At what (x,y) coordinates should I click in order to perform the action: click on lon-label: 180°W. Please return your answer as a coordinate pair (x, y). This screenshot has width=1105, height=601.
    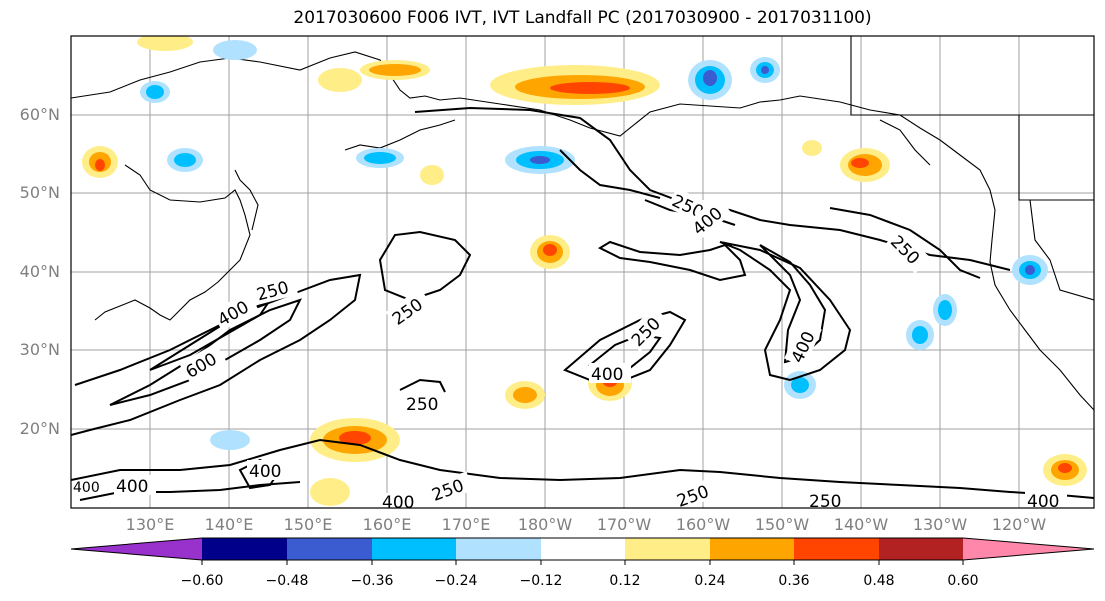
    Looking at the image, I should click on (545, 524).